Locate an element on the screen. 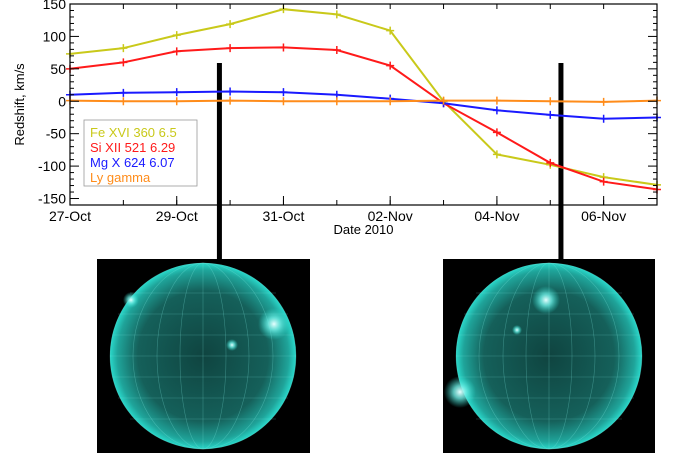 The width and height of the screenshot is (675, 458). x-tick-label: 27-Oct is located at coordinates (70, 216).